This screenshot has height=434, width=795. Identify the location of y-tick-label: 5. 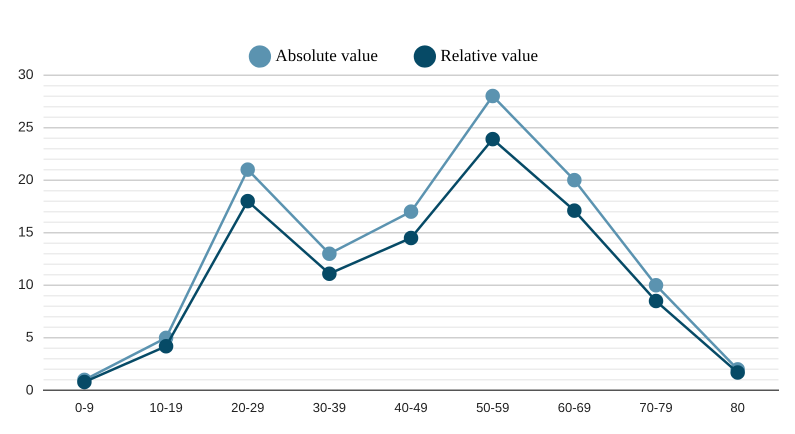
(30, 336).